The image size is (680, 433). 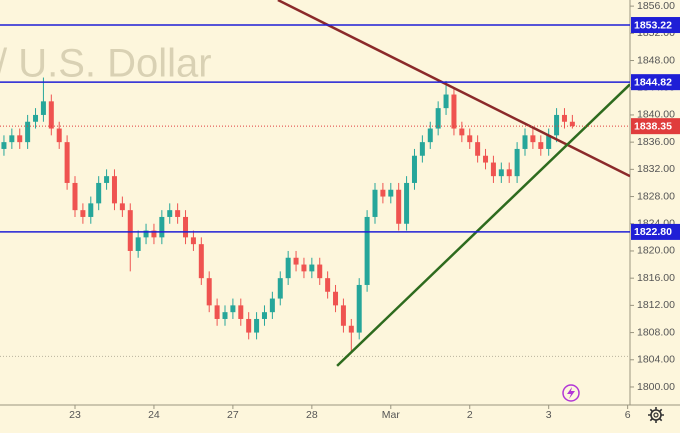 I want to click on x-tick-label: Mar, so click(x=391, y=415).